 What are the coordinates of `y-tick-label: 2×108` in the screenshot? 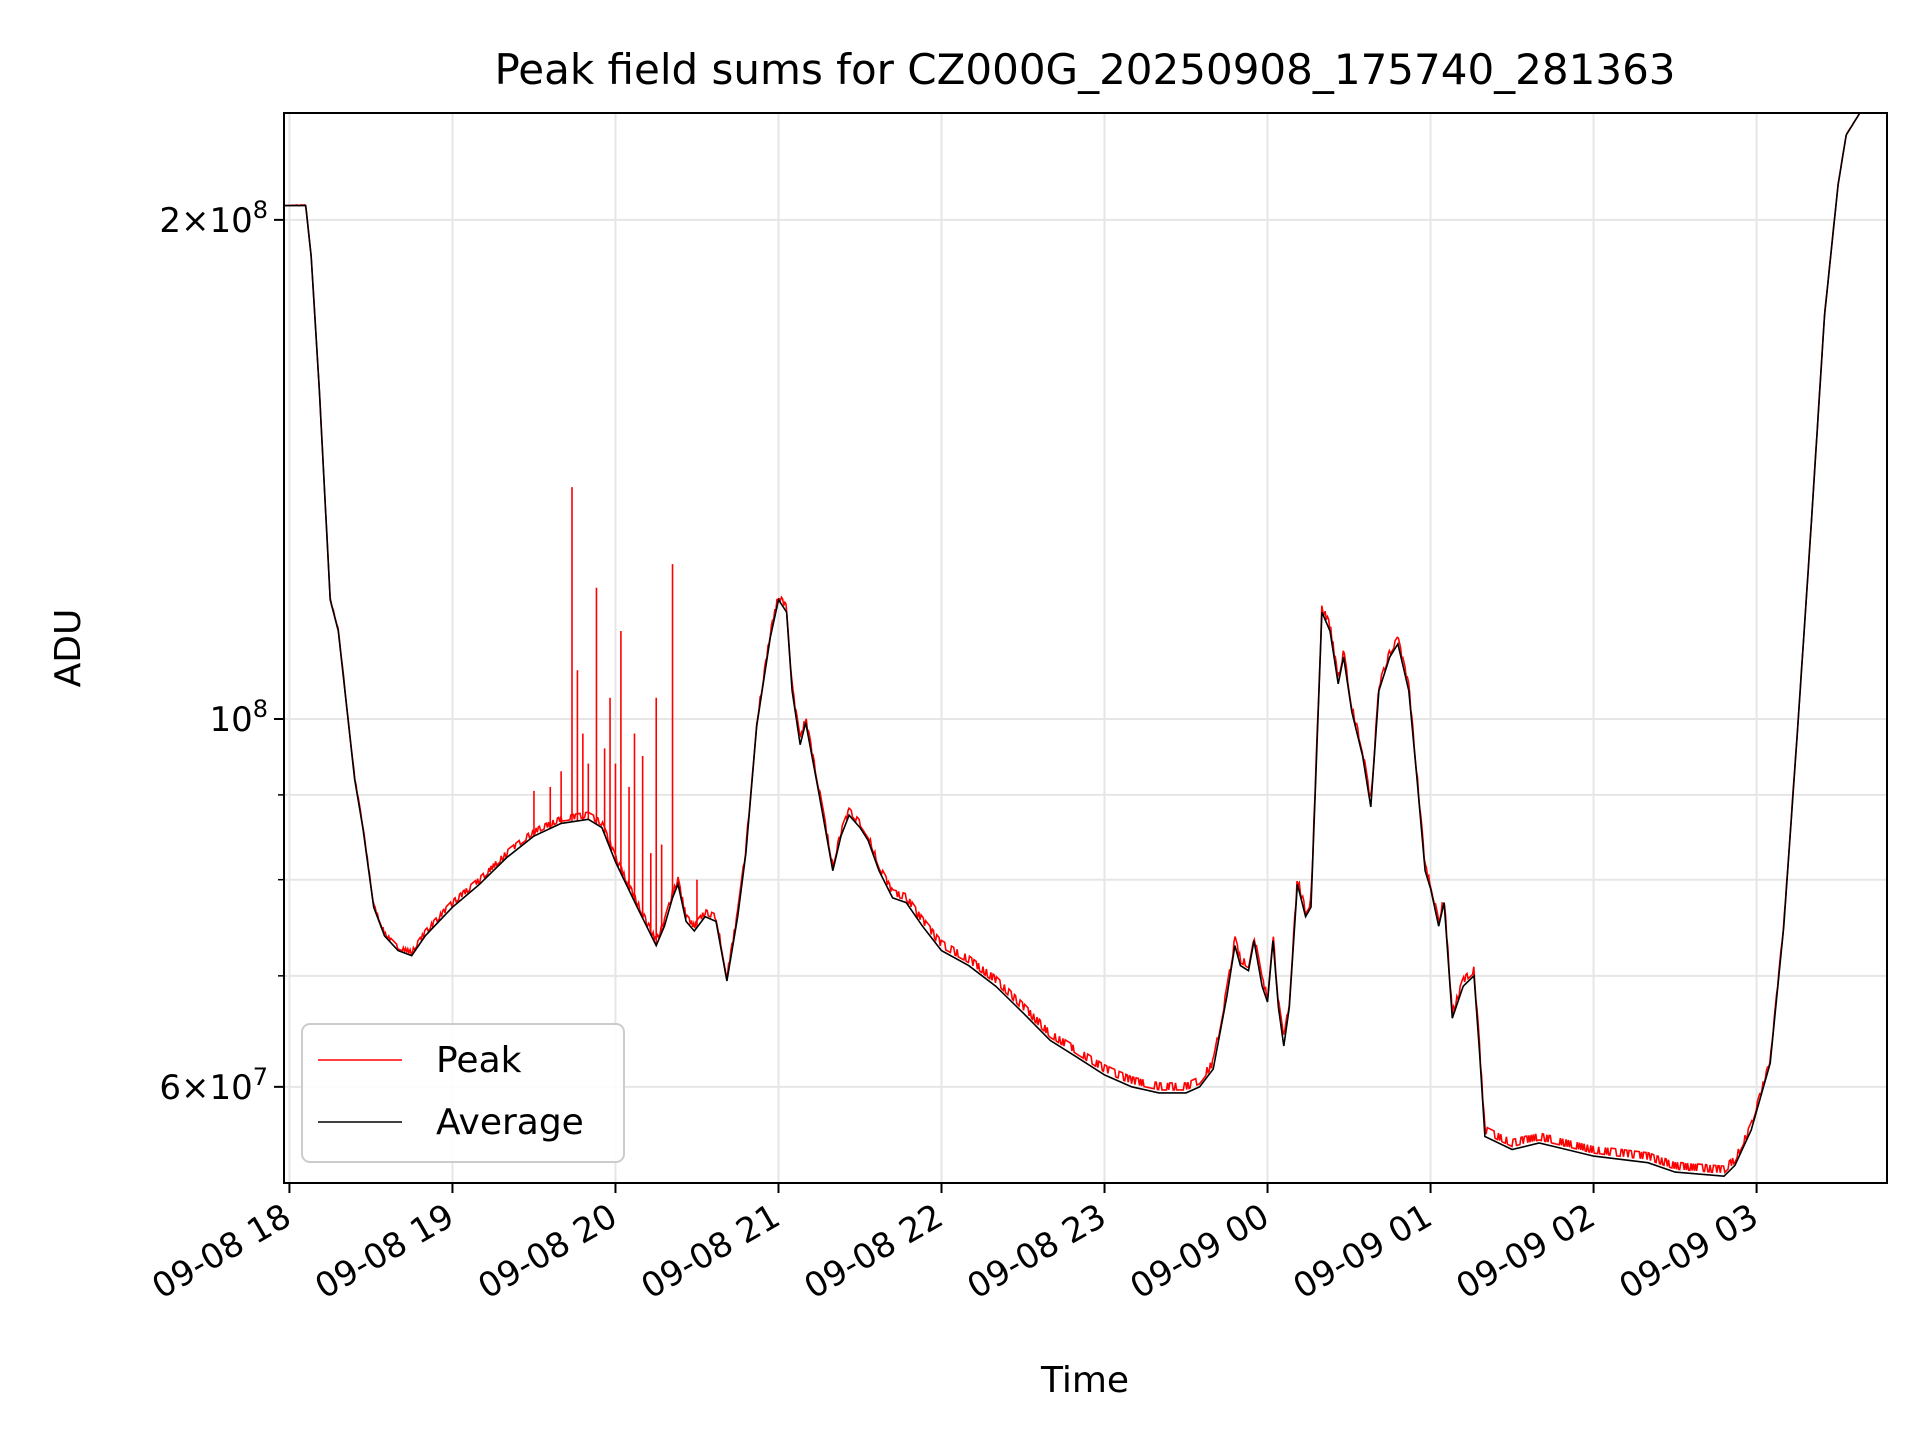 It's located at (213, 218).